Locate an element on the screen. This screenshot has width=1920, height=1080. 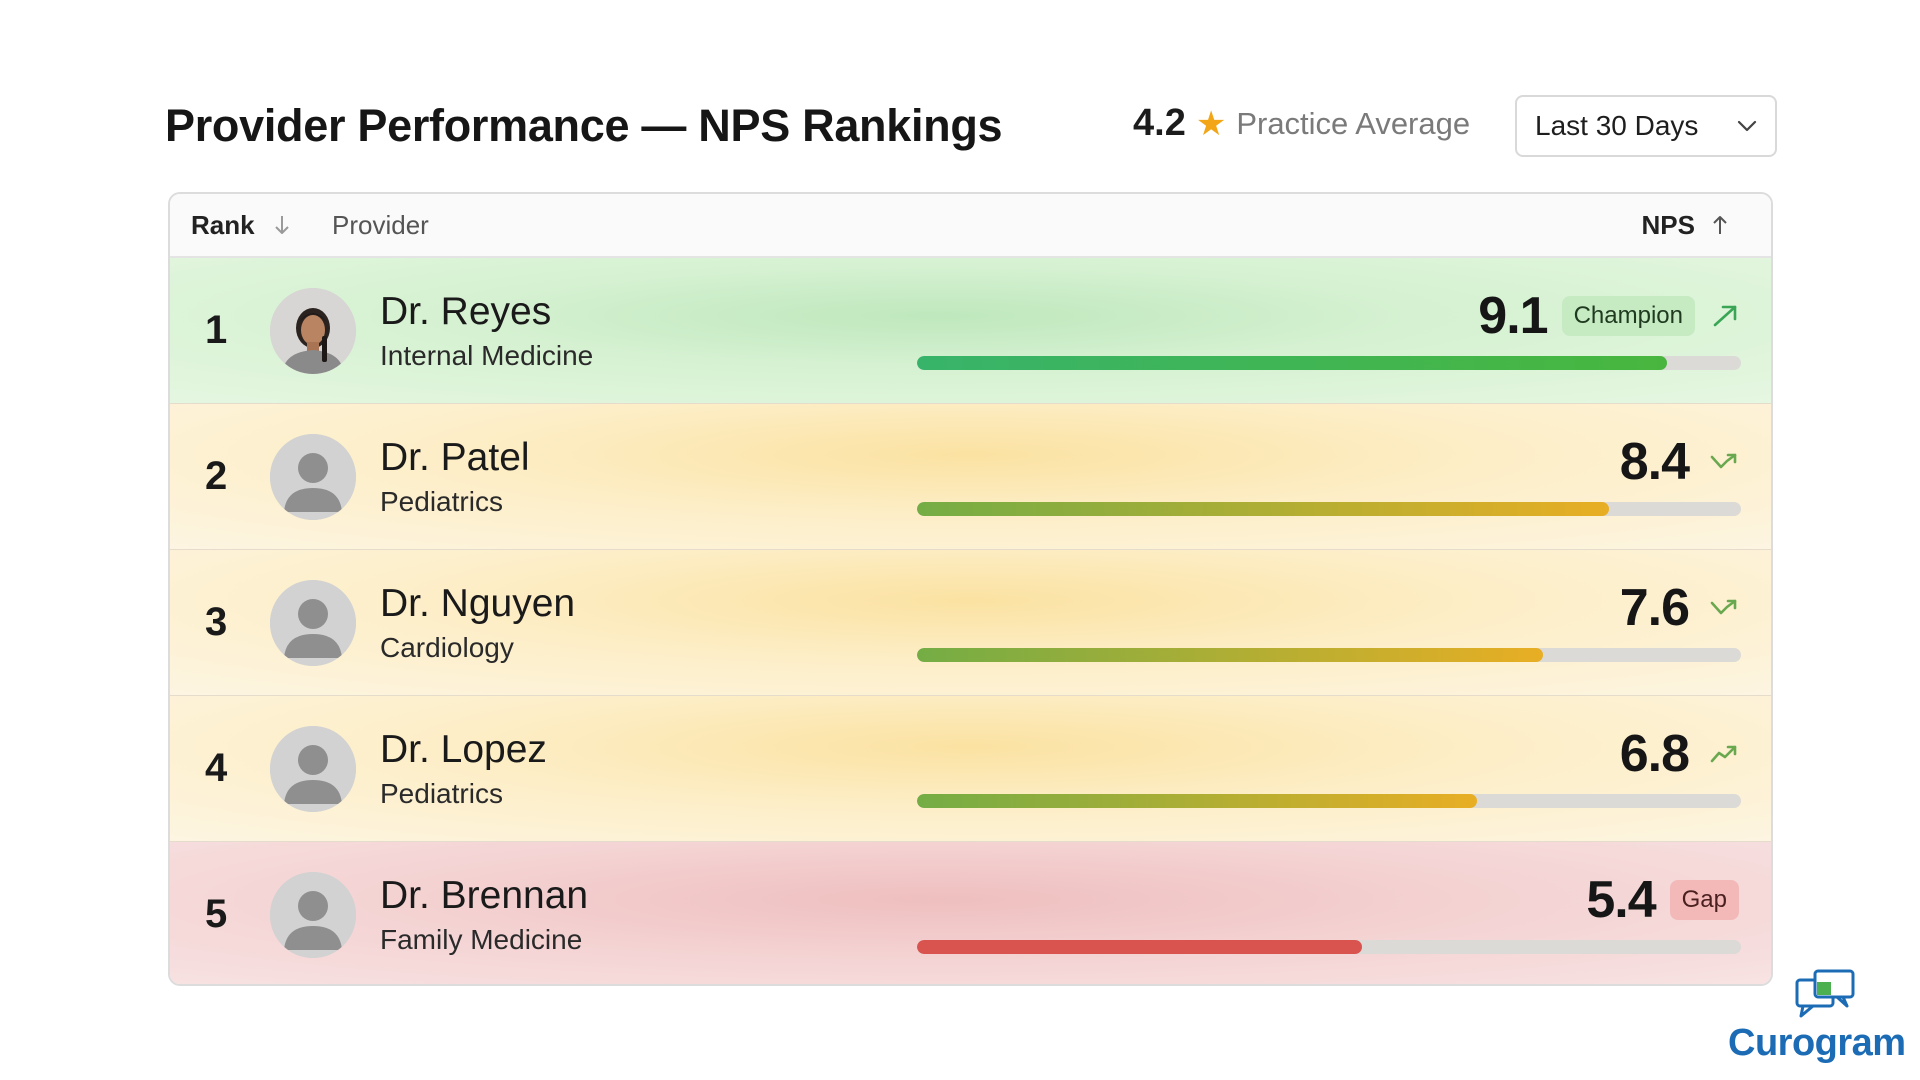
rank-column-header: Rank is located at coordinates (241, 225).